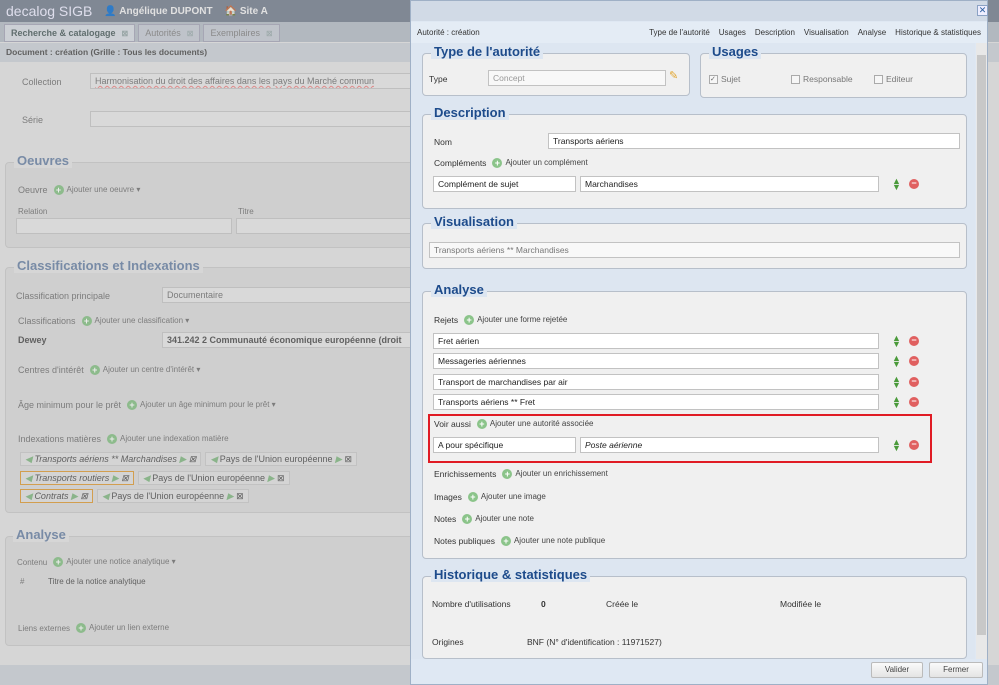 This screenshot has height=685, width=999. Describe the element at coordinates (577, 78) in the screenshot. I see `type-input: Concept` at that location.